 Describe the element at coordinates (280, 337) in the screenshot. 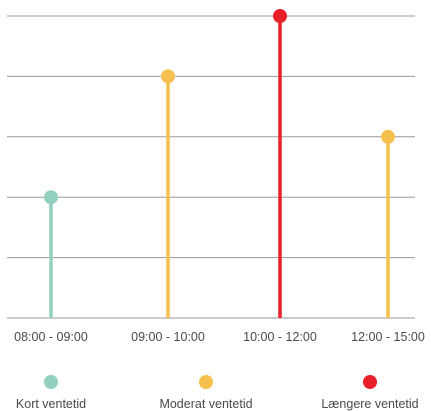

I see `x-tick-label: 10:00 - 12:00` at that location.